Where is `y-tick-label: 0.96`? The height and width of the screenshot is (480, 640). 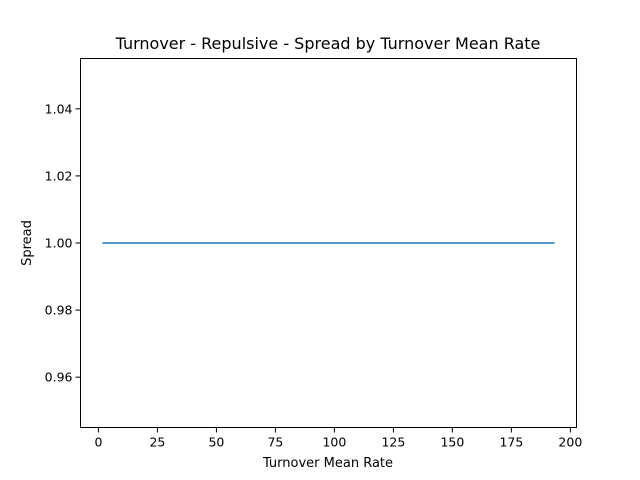 y-tick-label: 0.96 is located at coordinates (59, 377).